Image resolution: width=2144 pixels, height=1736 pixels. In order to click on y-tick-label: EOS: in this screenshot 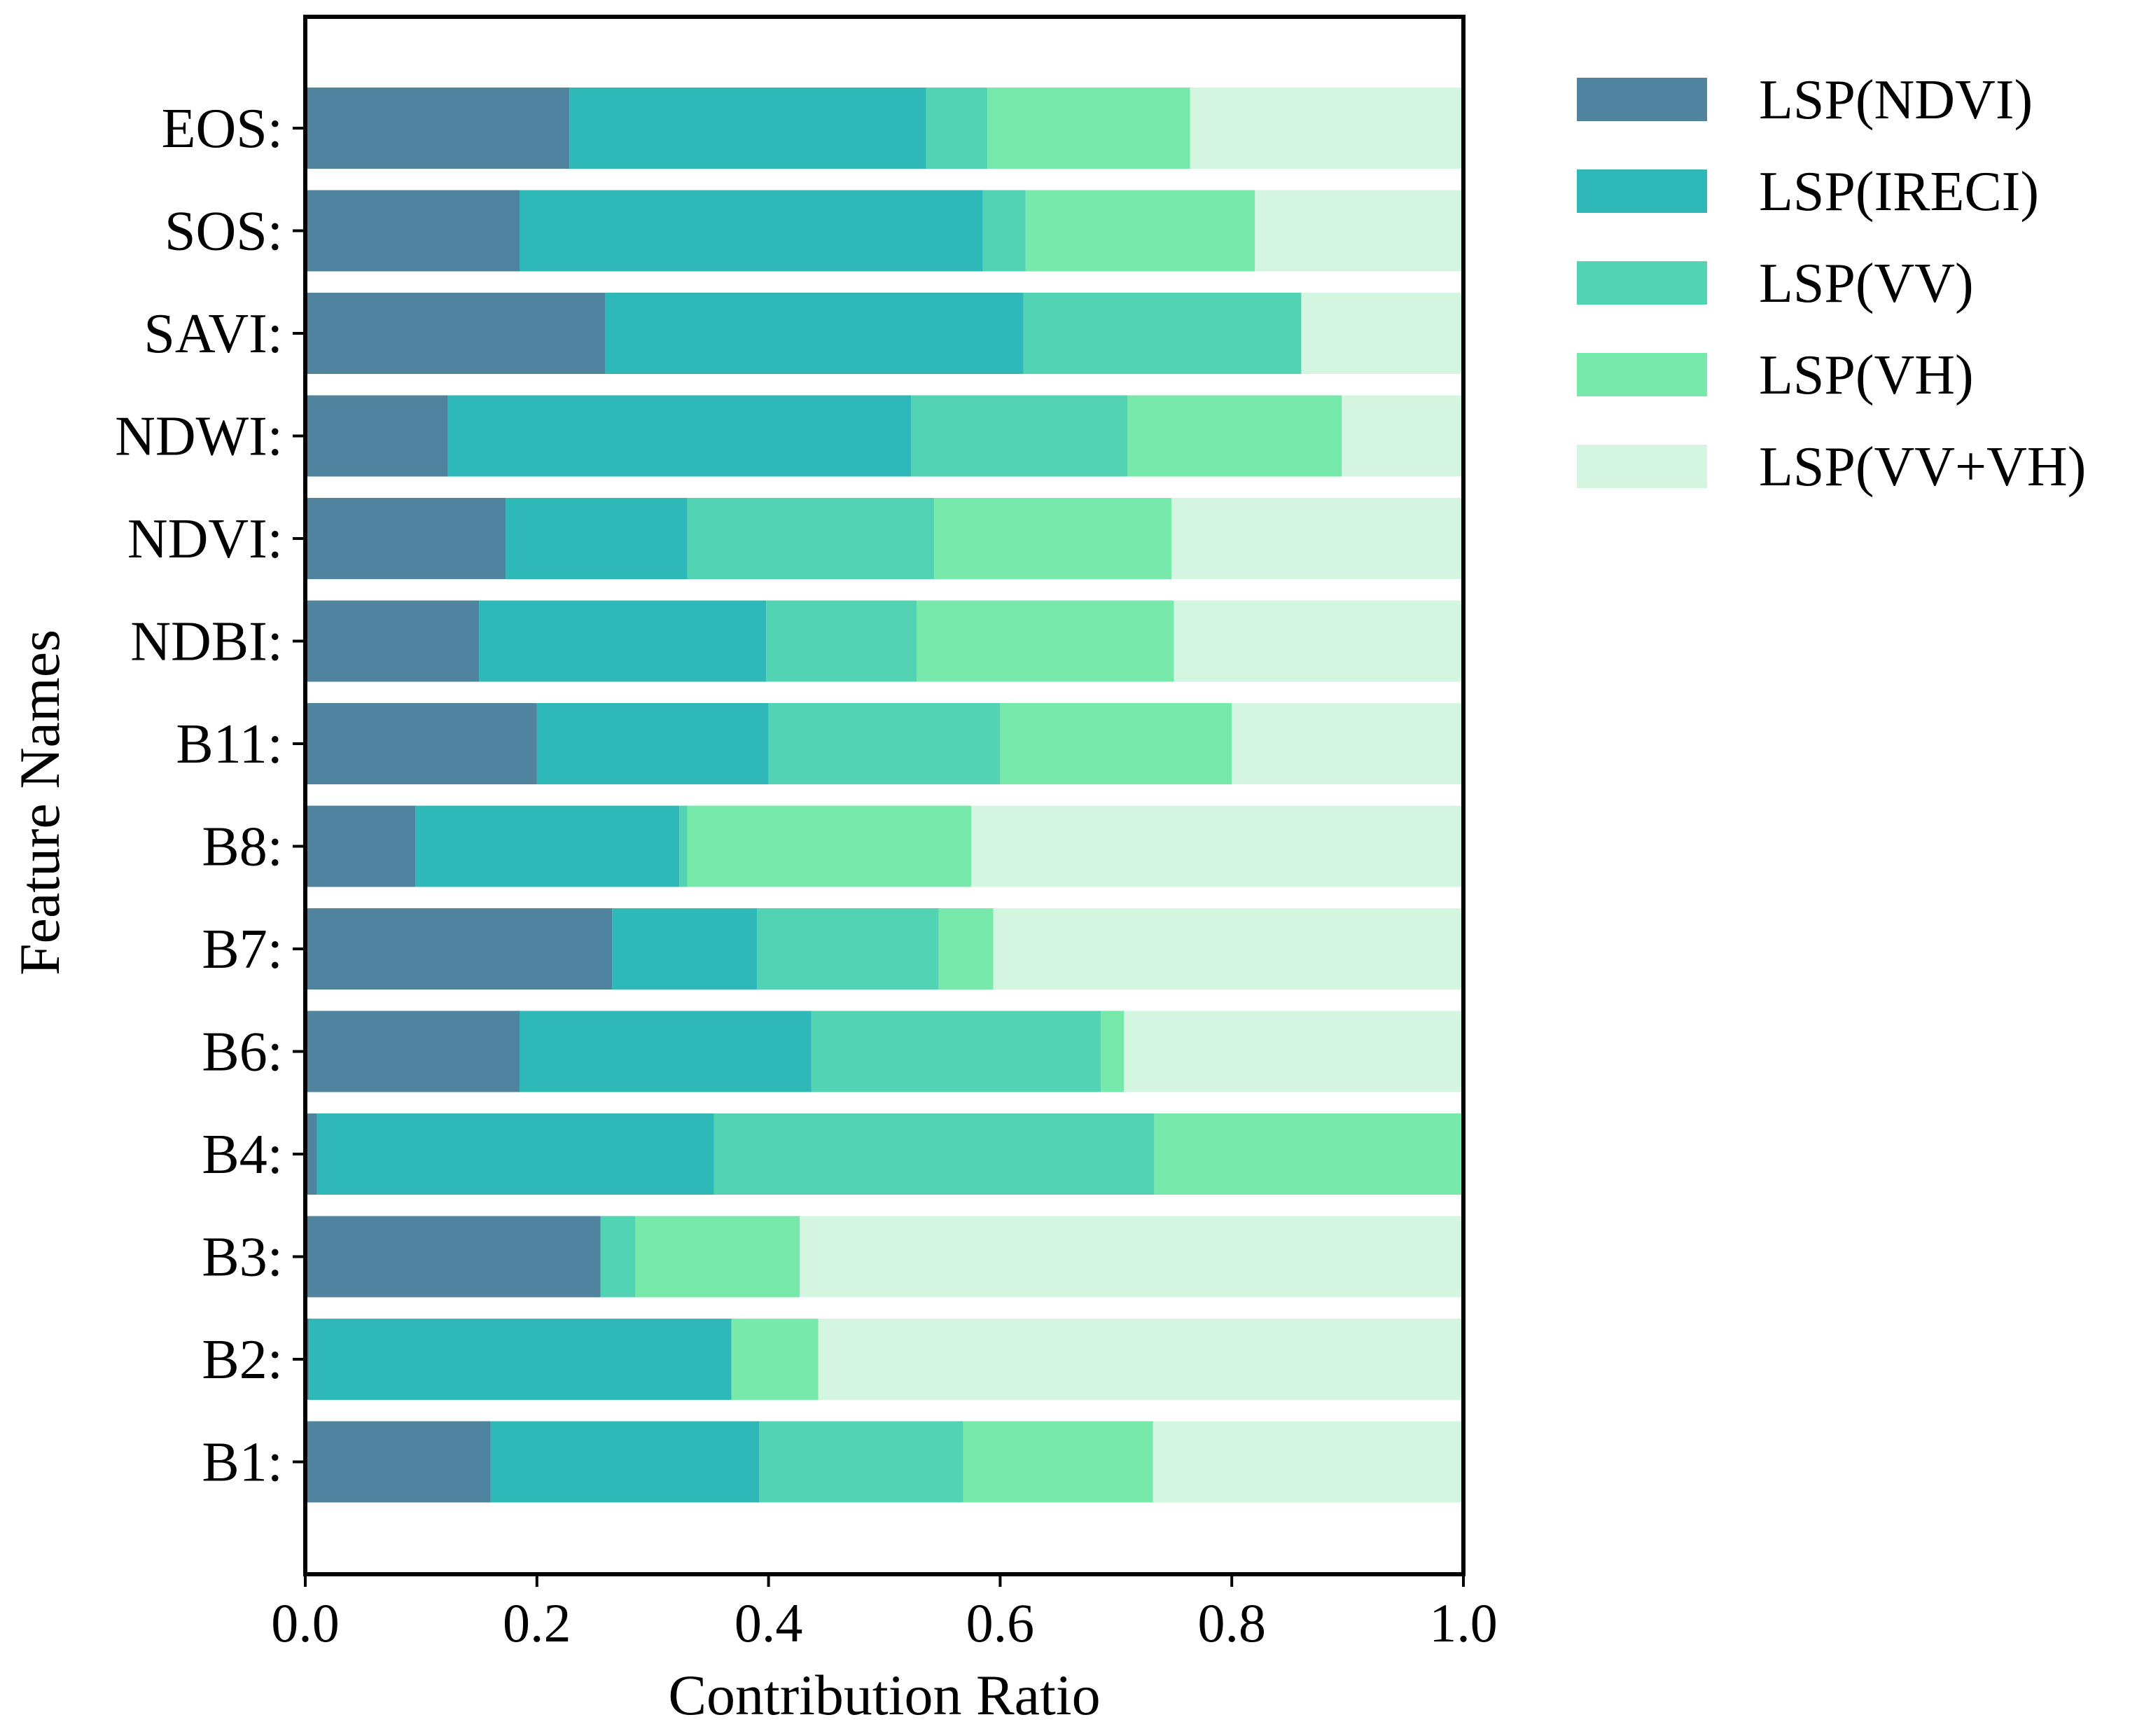, I will do `click(222, 129)`.